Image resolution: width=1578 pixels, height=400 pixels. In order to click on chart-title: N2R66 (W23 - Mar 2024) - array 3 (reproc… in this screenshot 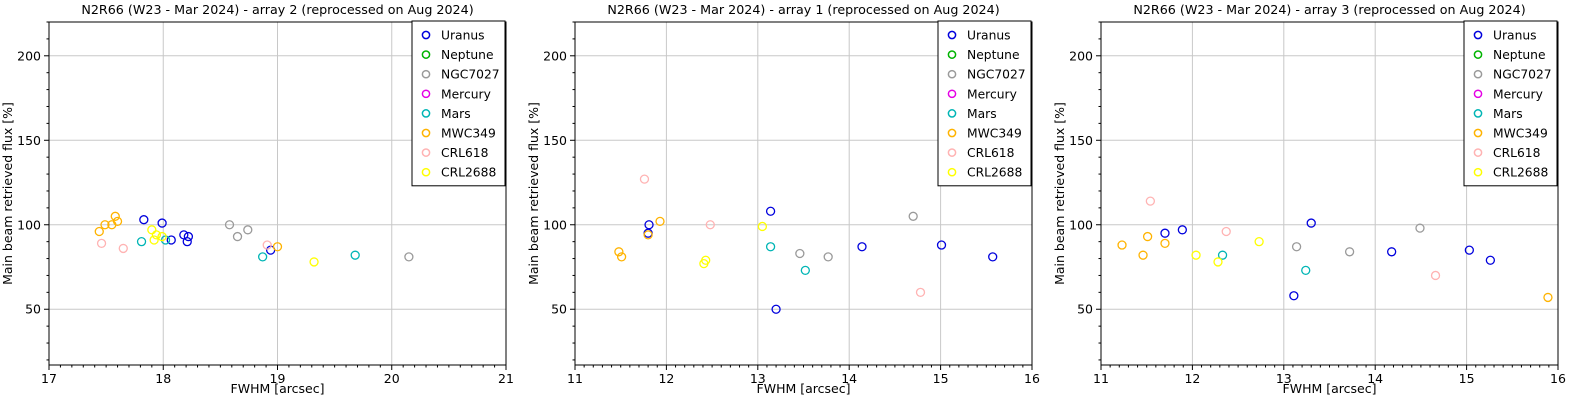, I will do `click(1329, 9)`.